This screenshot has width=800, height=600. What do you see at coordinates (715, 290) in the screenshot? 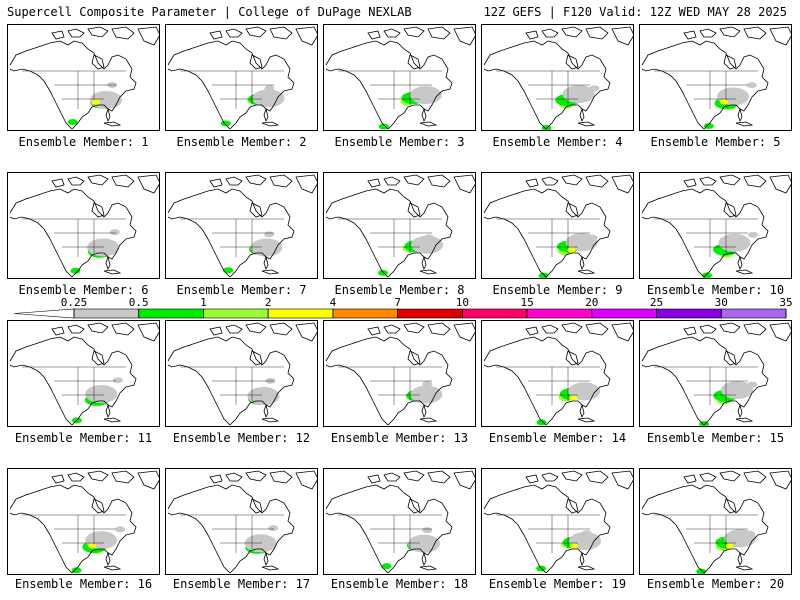
I see `ensemble-member-label: Ensemble Member: 10` at bounding box center [715, 290].